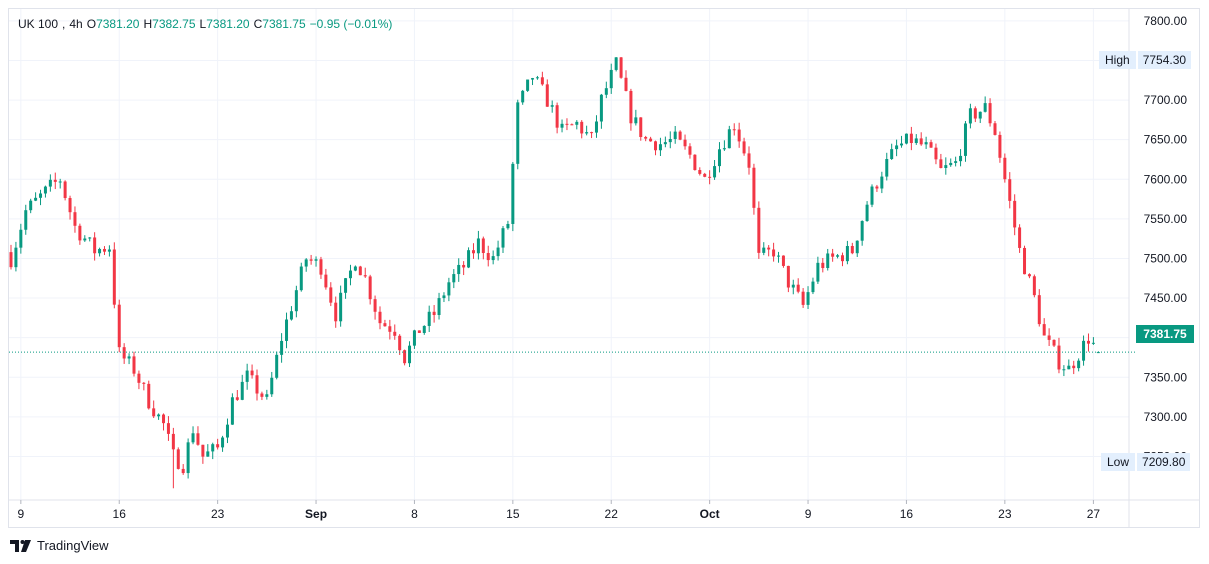  What do you see at coordinates (59, 545) in the screenshot?
I see `tradingview-logo: TradingView` at bounding box center [59, 545].